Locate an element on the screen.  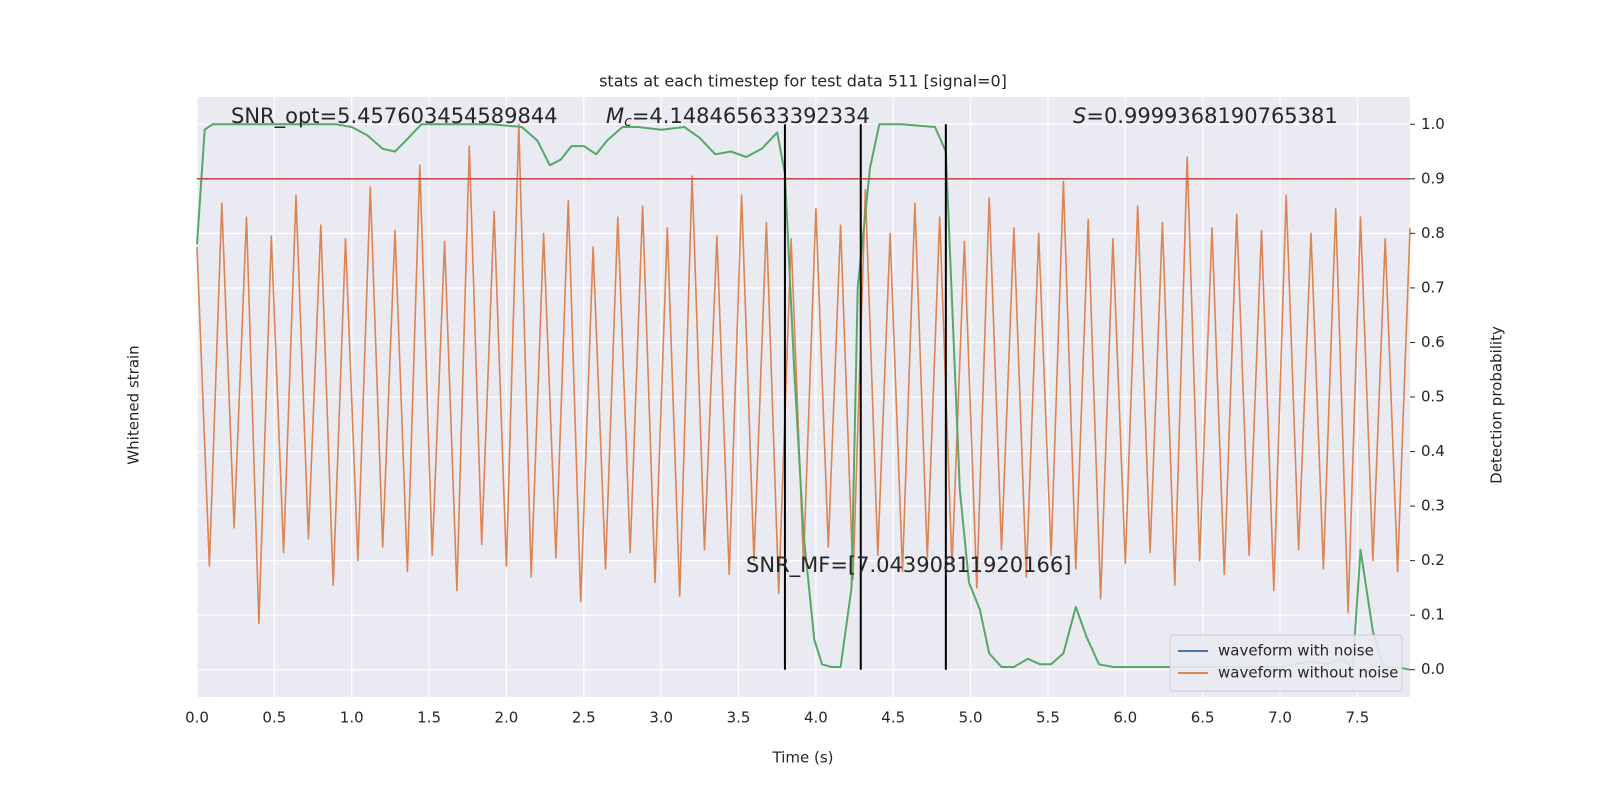
y2-tick-label: 0.6 is located at coordinates (1433, 342).